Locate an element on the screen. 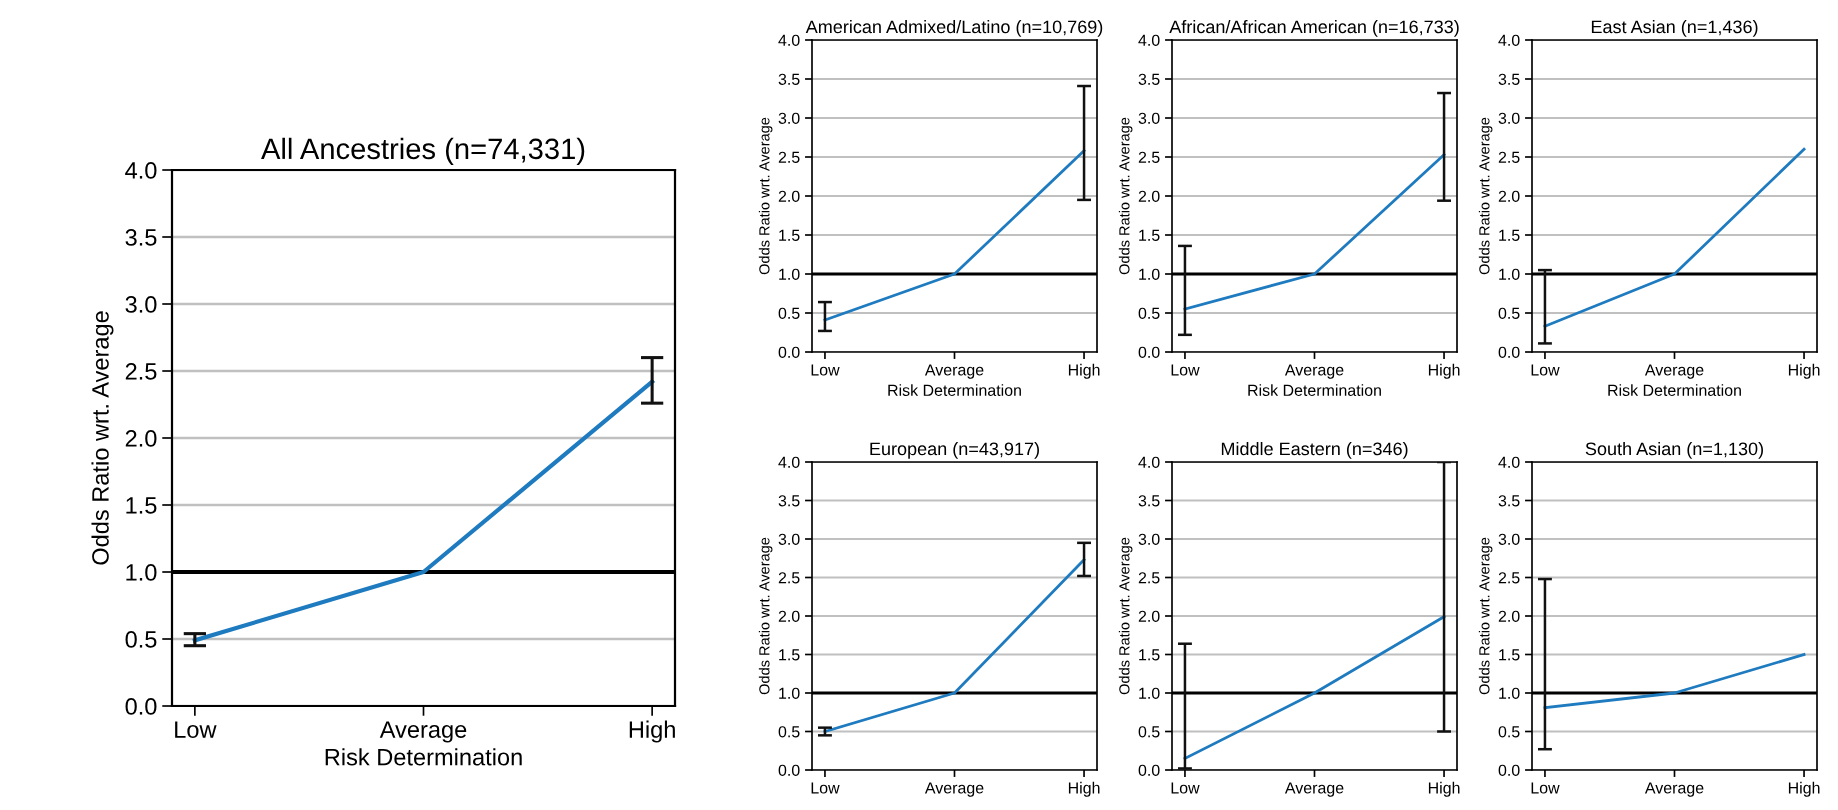  chart-title: African/African American (n=16,733) is located at coordinates (1314, 28).